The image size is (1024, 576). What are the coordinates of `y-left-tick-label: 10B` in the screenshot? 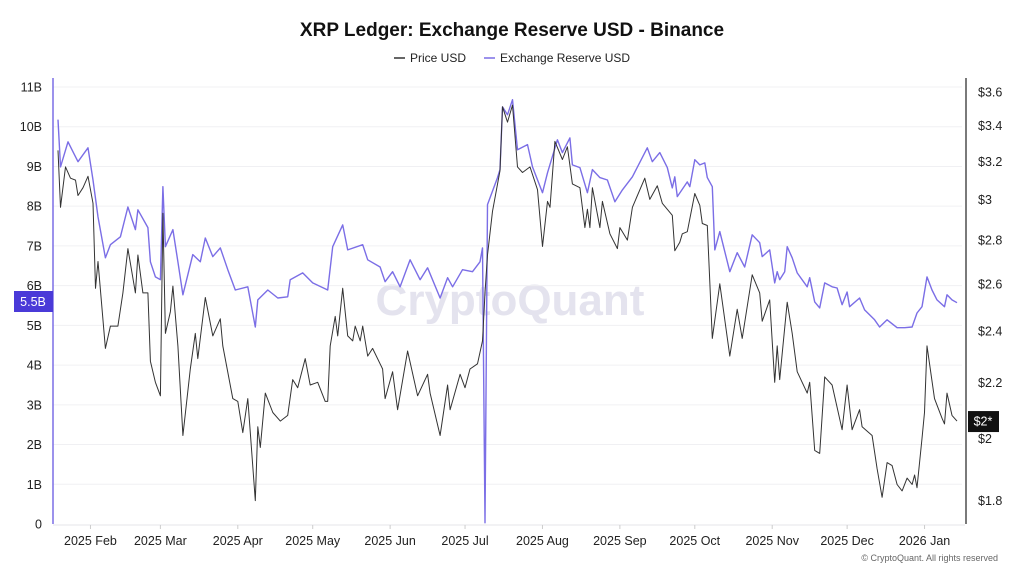 It's located at (31, 127).